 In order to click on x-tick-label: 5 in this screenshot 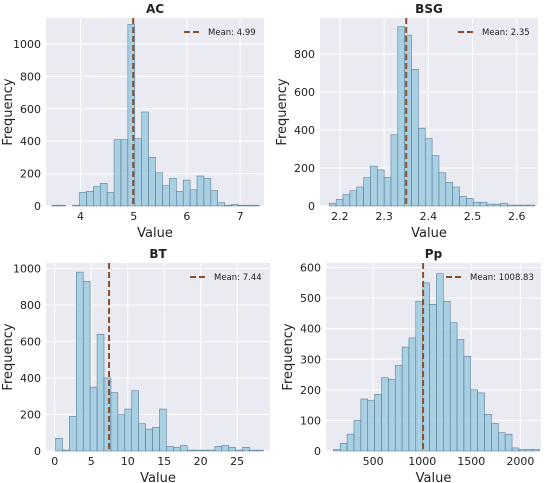, I will do `click(91, 461)`.